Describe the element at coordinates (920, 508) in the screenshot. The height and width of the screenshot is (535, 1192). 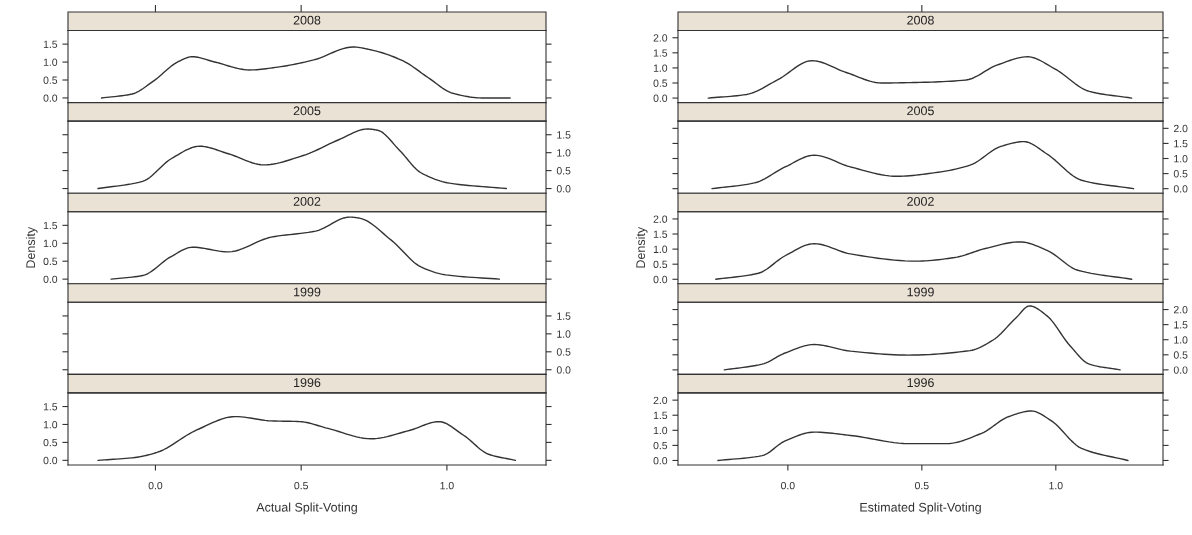
I see `x-axis-title: Estimated Split-Voting` at that location.